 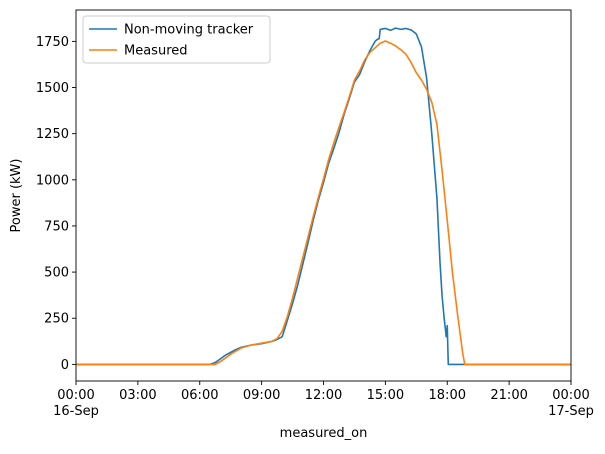 I want to click on y-tick-label: 1500, so click(x=52, y=88).